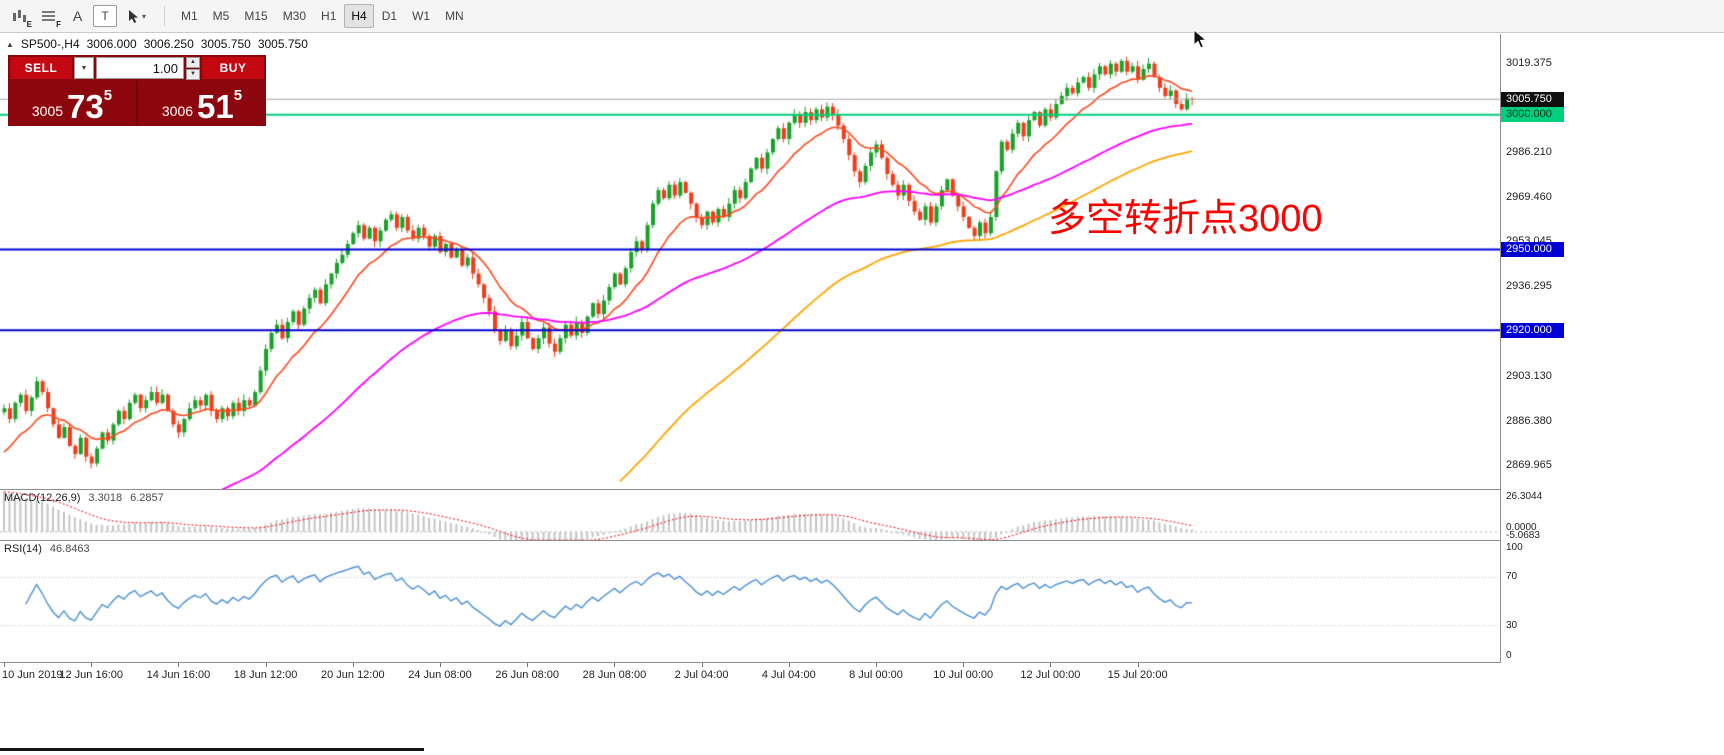  What do you see at coordinates (164, 16) in the screenshot?
I see `toolbar-separator` at bounding box center [164, 16].